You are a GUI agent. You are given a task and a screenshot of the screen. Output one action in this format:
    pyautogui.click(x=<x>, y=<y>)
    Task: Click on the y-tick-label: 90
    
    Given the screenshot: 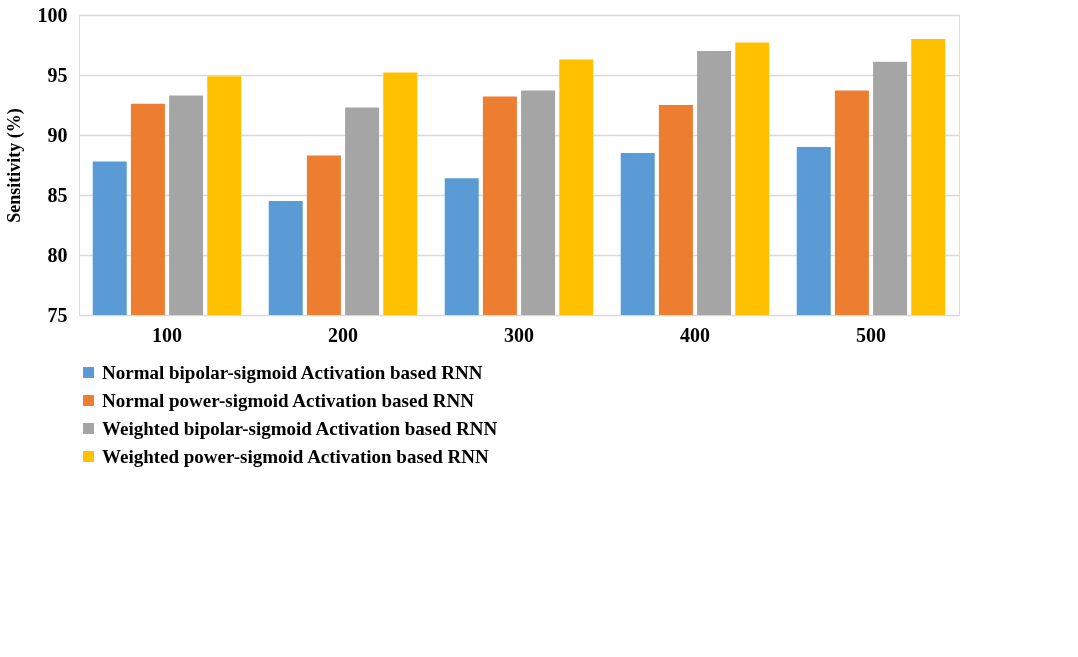 What is the action you would take?
    pyautogui.click(x=57, y=134)
    